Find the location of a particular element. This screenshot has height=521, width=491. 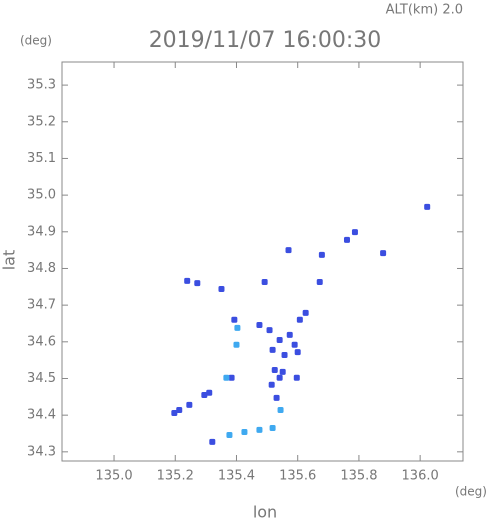

x-tick-label: 135.6 is located at coordinates (297, 476).